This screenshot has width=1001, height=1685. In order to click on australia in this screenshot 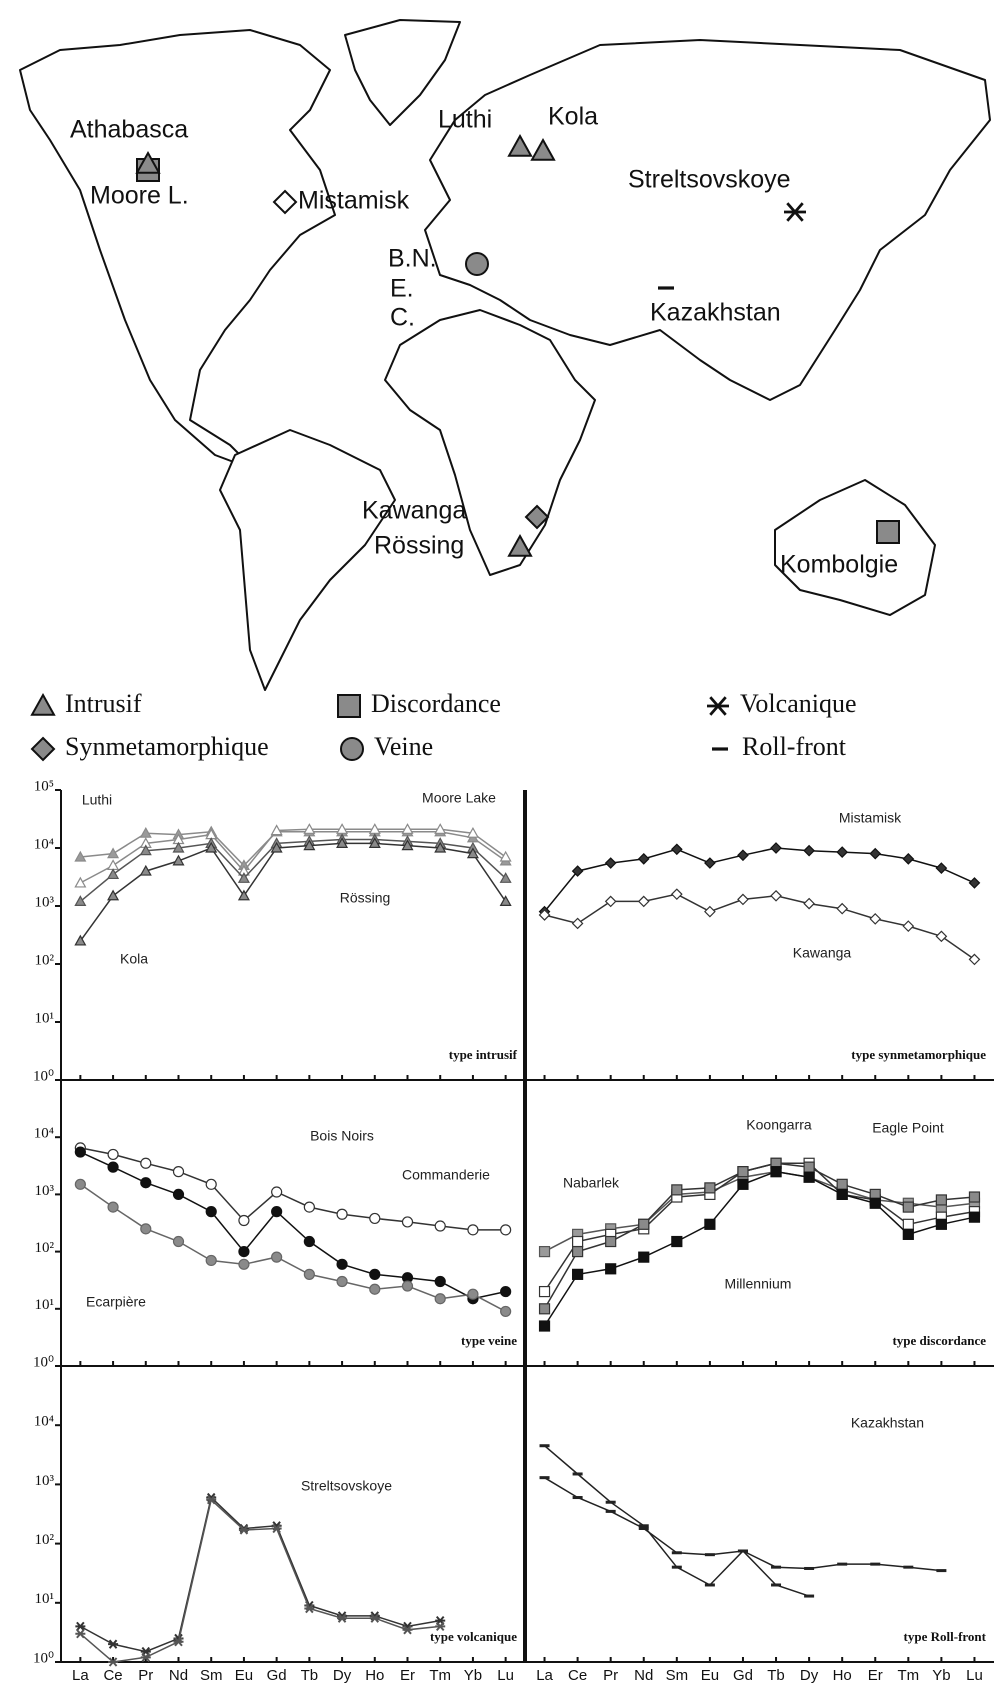, I will do `click(855, 547)`.